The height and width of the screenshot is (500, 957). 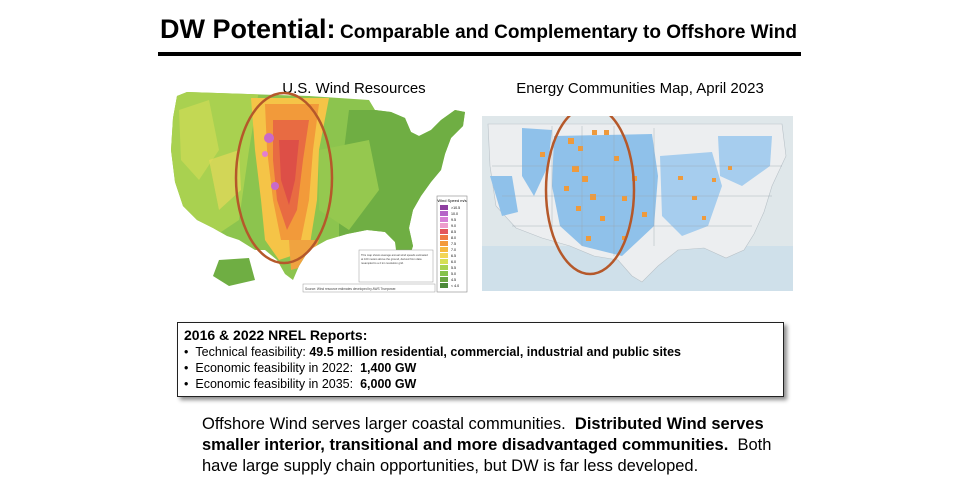 What do you see at coordinates (382, 263) in the screenshot?
I see `svg-text:resampled to a 2 km resolution: resampled to a 2 km resolution grid.` at bounding box center [382, 263].